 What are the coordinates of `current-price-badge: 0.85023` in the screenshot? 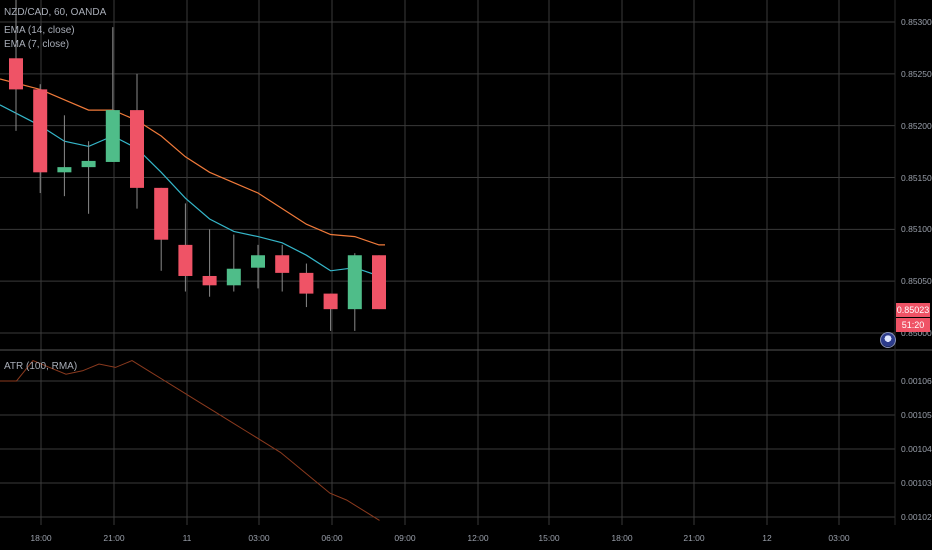 It's located at (913, 310).